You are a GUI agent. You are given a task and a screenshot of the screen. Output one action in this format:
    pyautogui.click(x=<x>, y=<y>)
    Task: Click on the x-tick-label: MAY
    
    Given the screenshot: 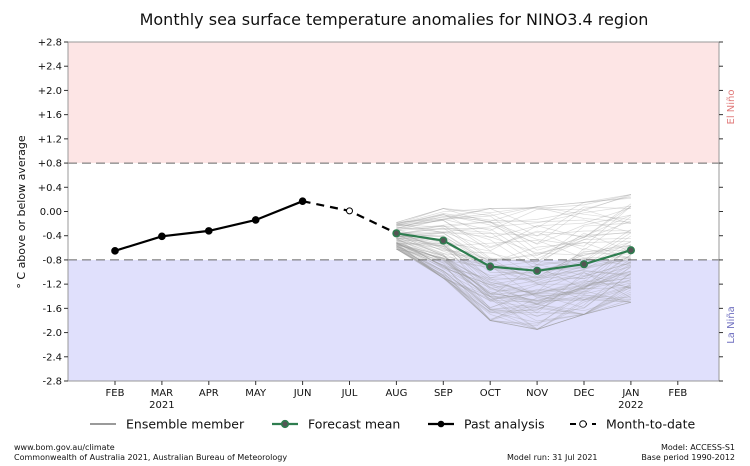 What is the action you would take?
    pyautogui.click(x=256, y=393)
    